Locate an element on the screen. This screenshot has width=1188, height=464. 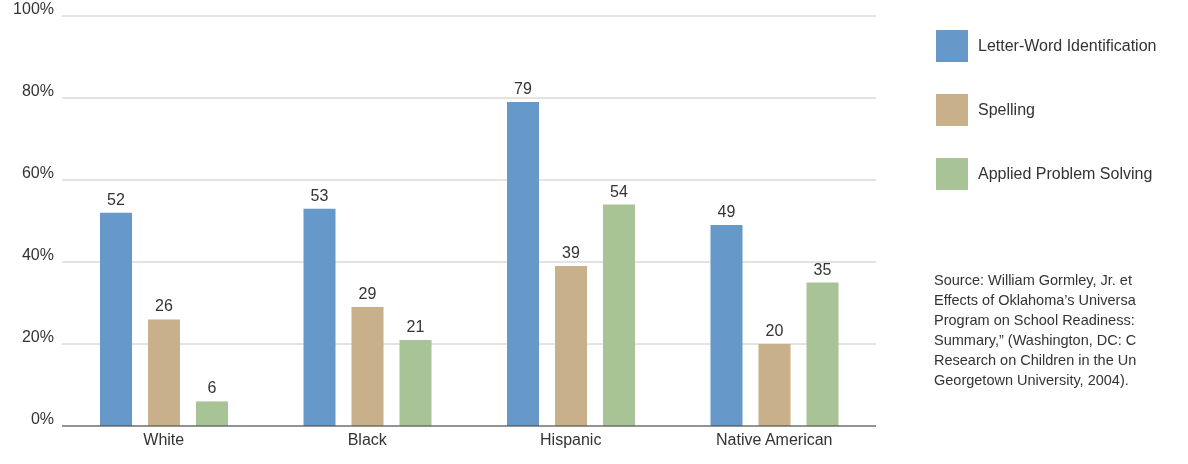
data-label: 20 is located at coordinates (774, 330).